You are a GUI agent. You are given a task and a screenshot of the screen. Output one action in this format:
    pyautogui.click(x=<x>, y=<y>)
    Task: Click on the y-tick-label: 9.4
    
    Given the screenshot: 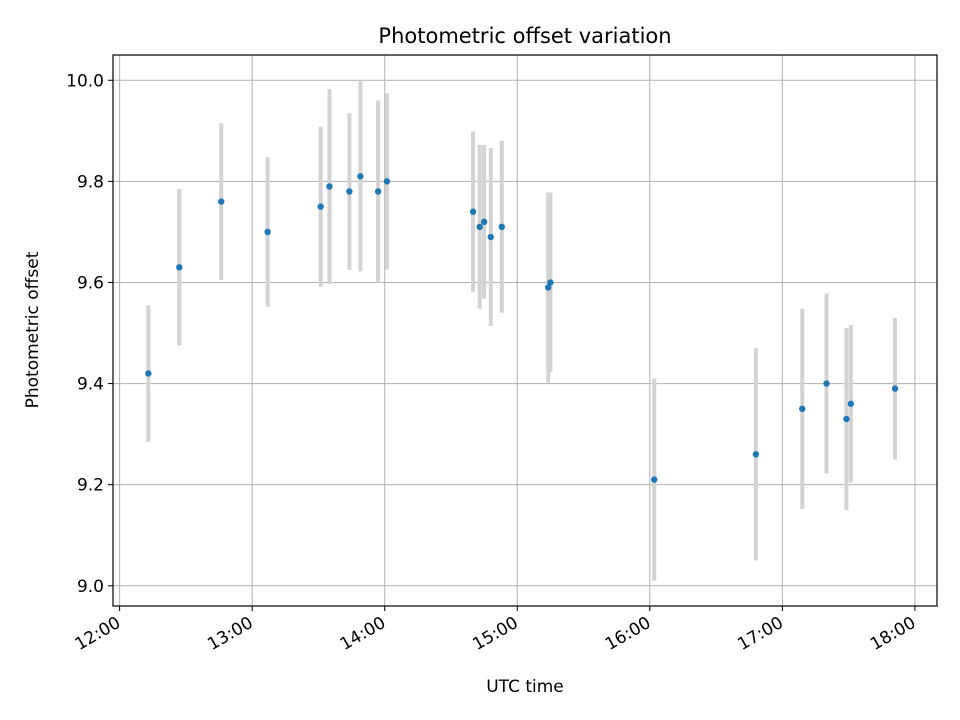 What is the action you would take?
    pyautogui.click(x=90, y=385)
    